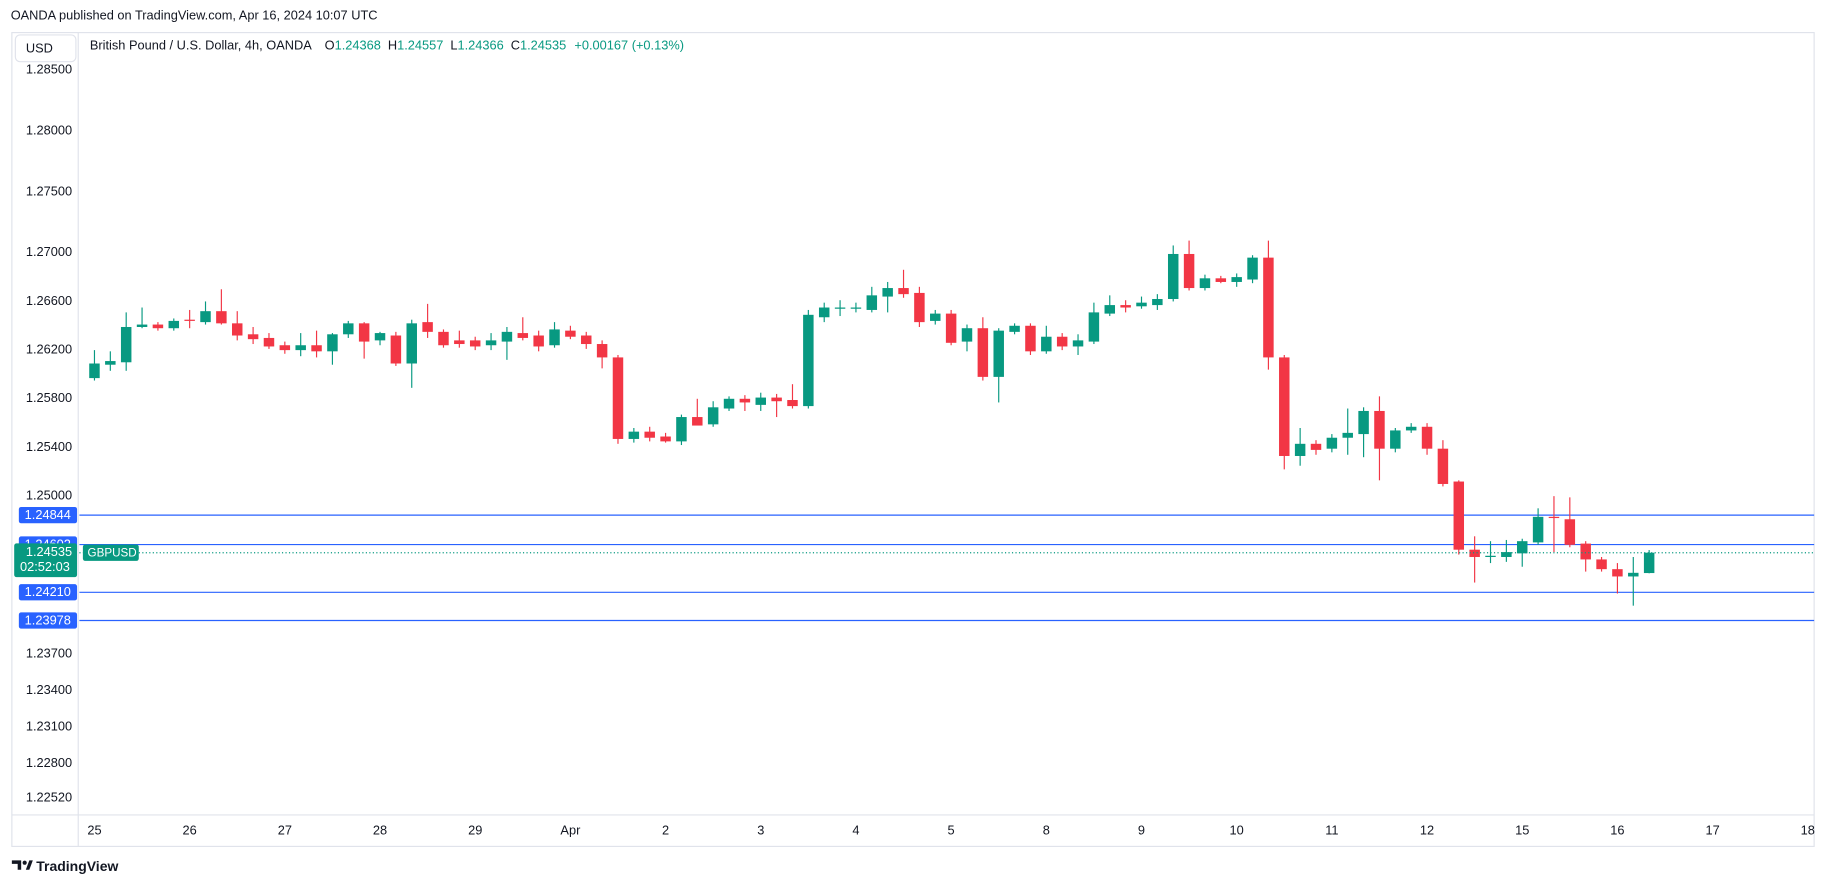 The image size is (1826, 886). What do you see at coordinates (1331, 830) in the screenshot?
I see `x-tick-label: 11` at bounding box center [1331, 830].